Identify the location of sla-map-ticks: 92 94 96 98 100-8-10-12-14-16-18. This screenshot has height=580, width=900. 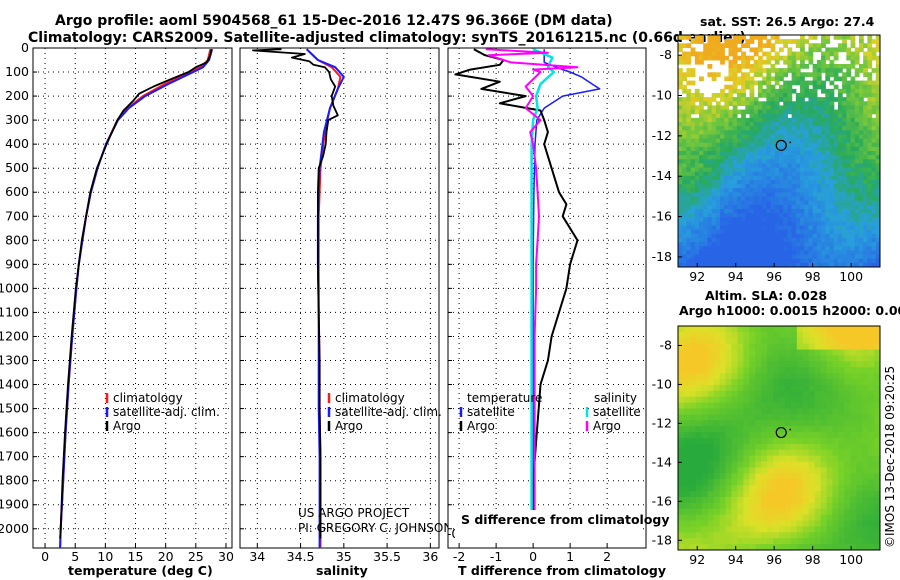
(758, 452).